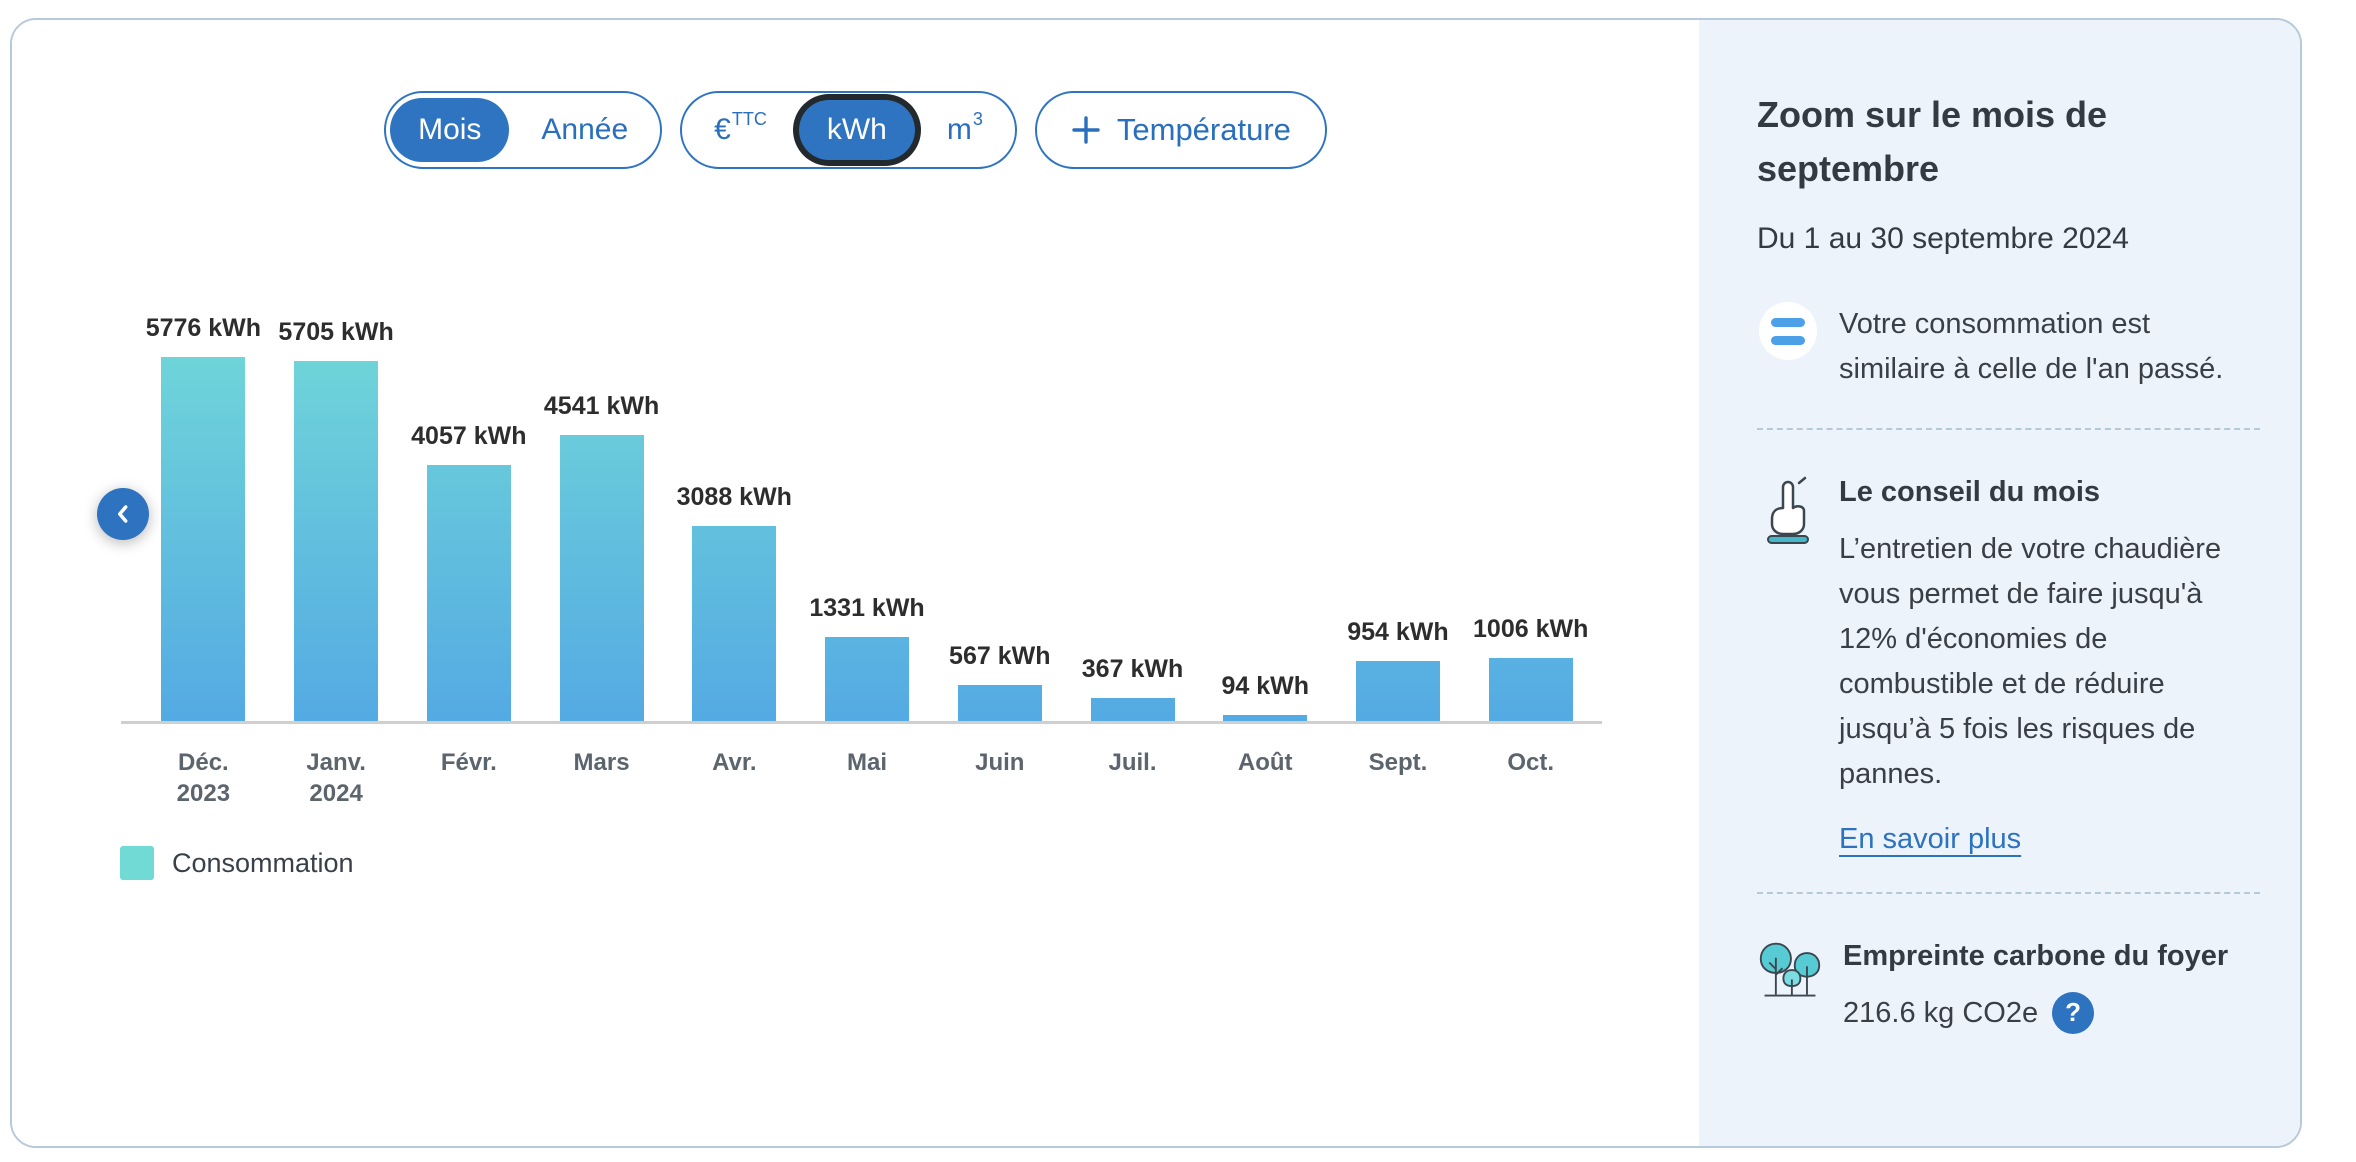 The width and height of the screenshot is (2356, 1162). Describe the element at coordinates (450, 130) in the screenshot. I see `period-option-mois: Mois` at that location.